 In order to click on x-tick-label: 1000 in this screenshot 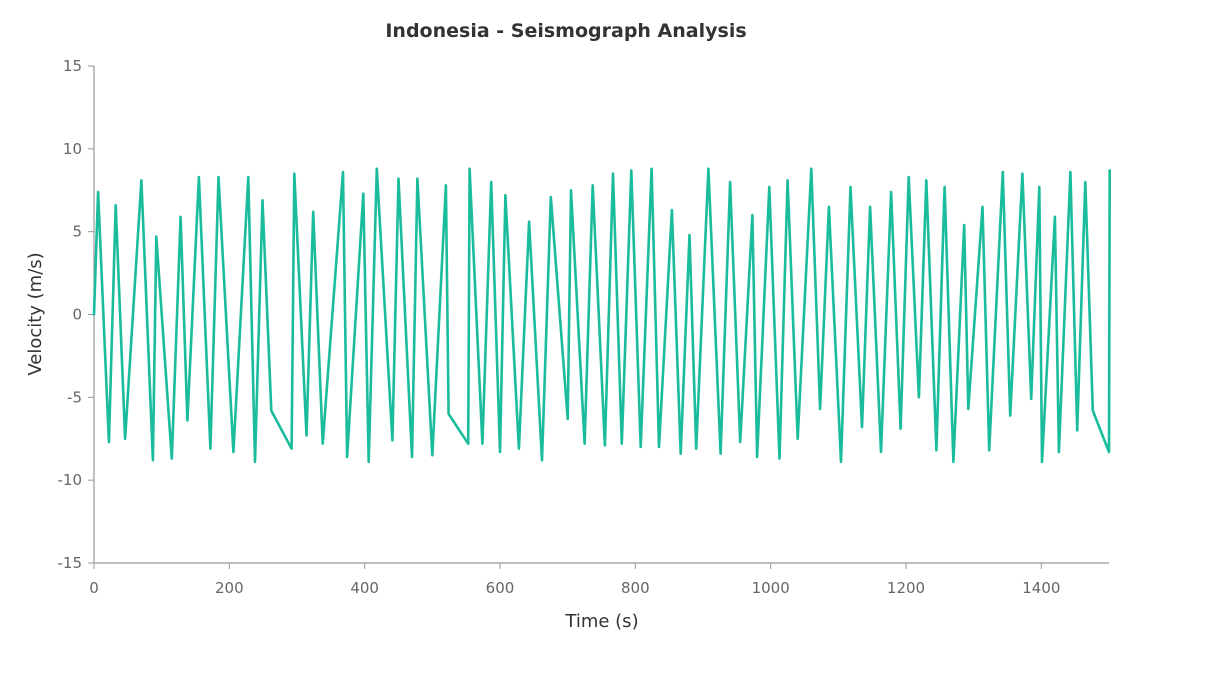, I will do `click(771, 588)`.